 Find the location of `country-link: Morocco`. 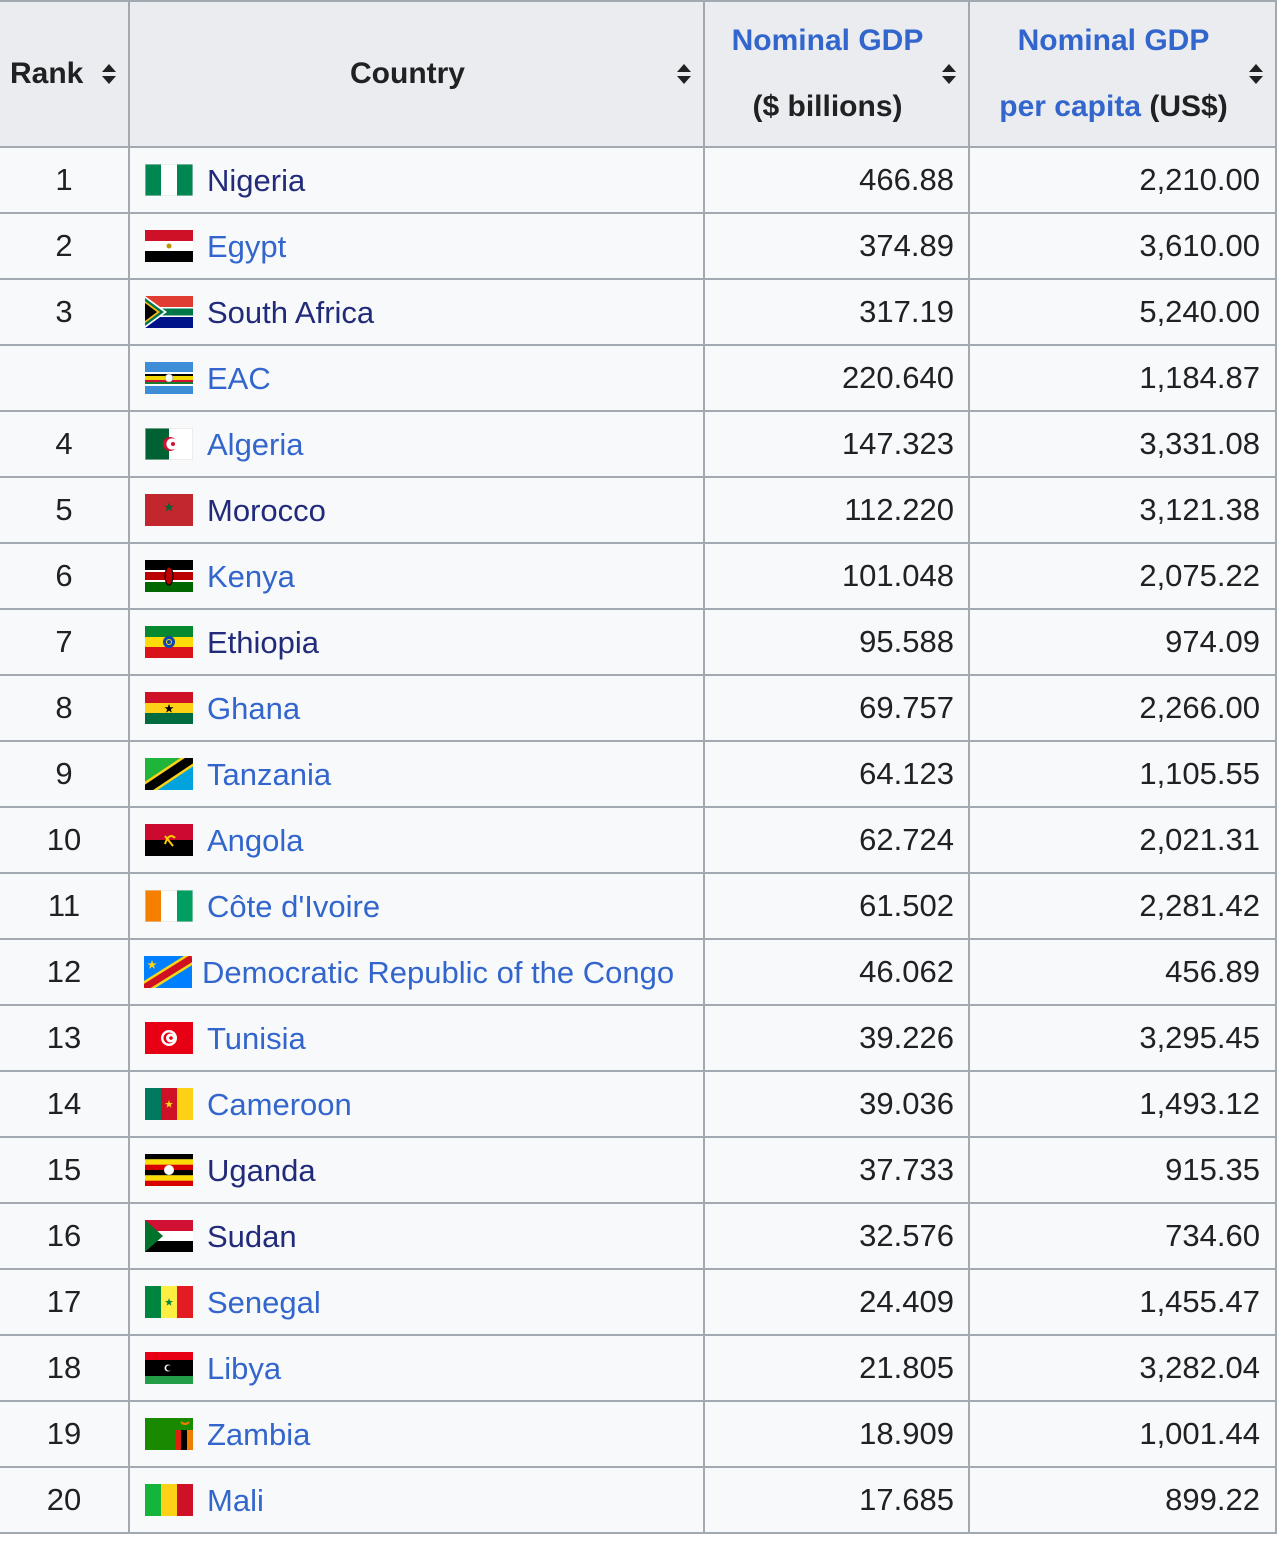

country-link: Morocco is located at coordinates (266, 510).